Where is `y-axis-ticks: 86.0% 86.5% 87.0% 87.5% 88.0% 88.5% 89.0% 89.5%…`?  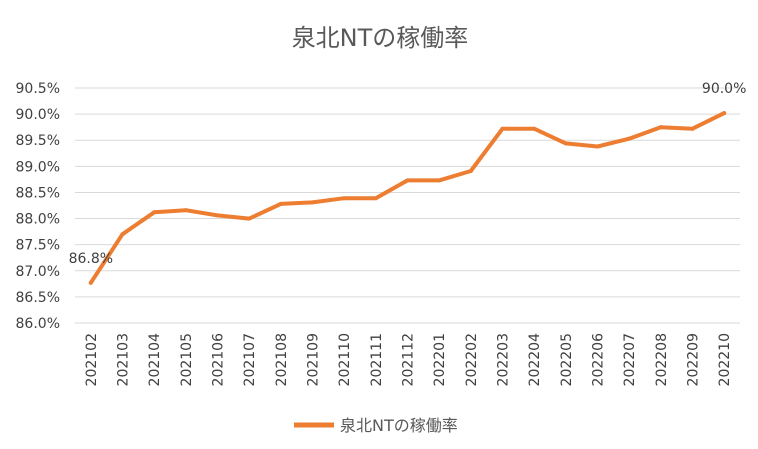 y-axis-ticks: 86.0% 86.5% 87.0% 87.5% 88.0% 88.5% 89.0% 89.5%… is located at coordinates (38, 206).